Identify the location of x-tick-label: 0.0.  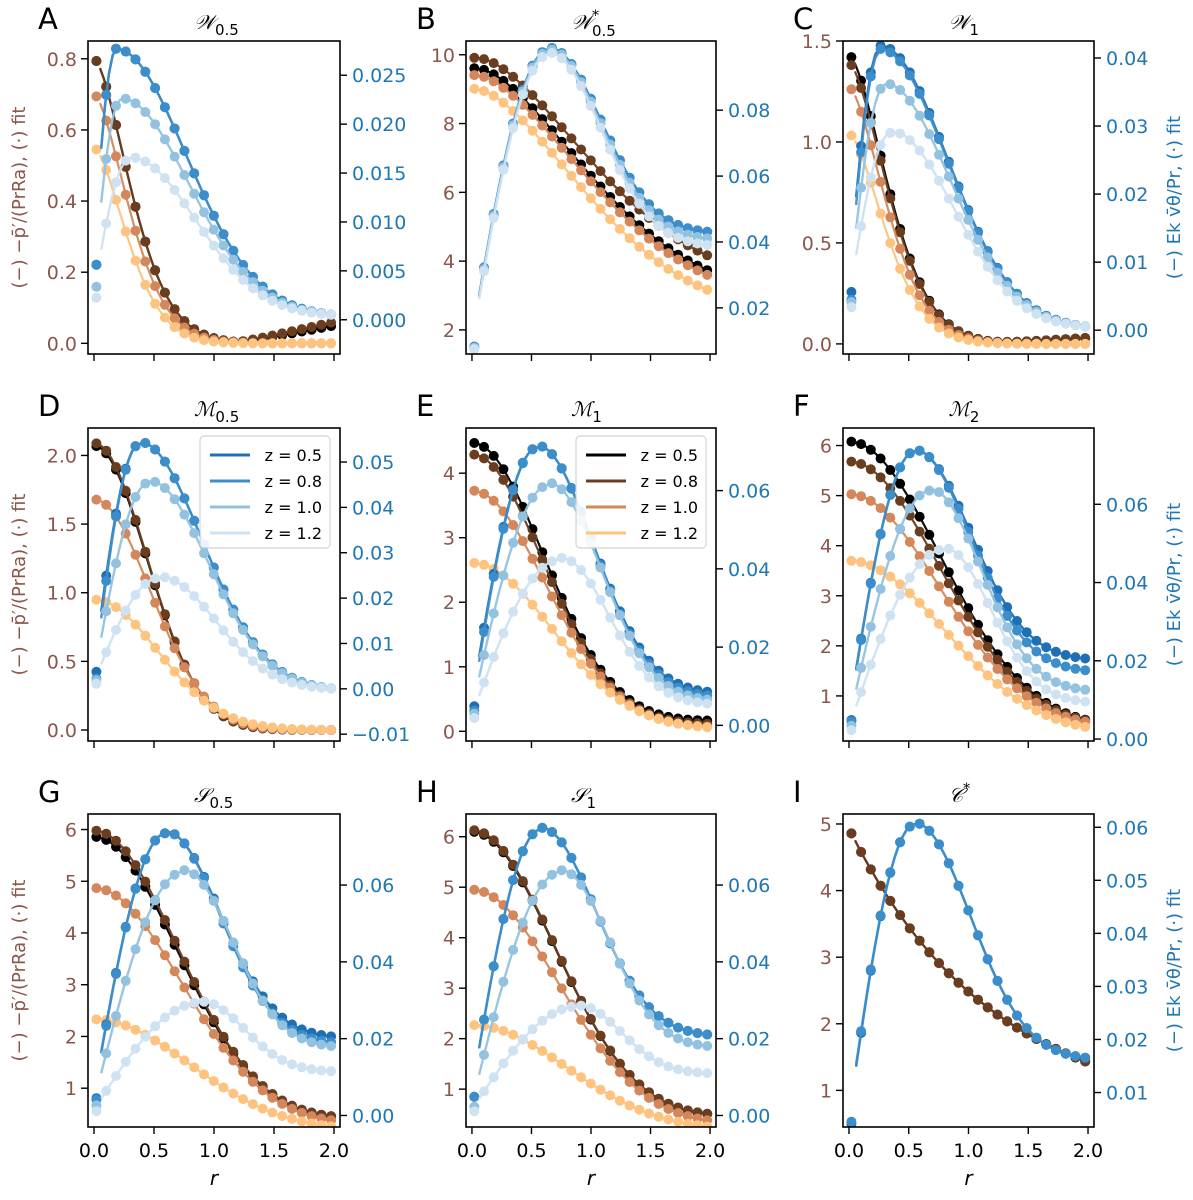
(94, 1151).